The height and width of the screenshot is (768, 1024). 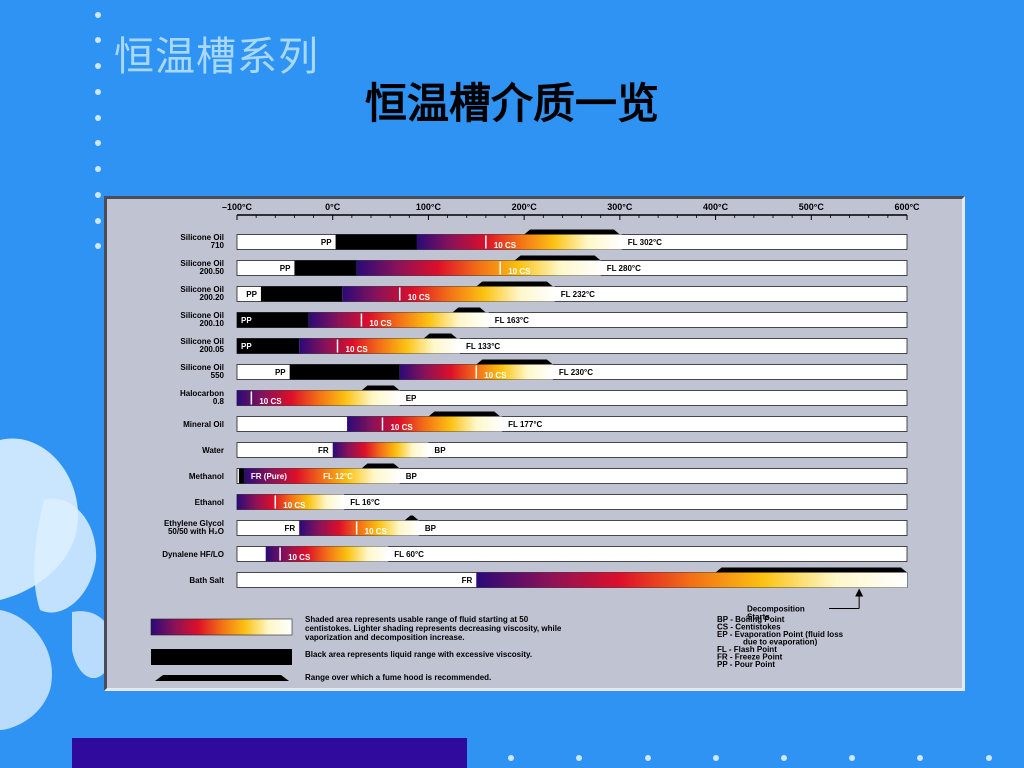 What do you see at coordinates (212, 323) in the screenshot?
I see `fluid-grade: 200.10` at bounding box center [212, 323].